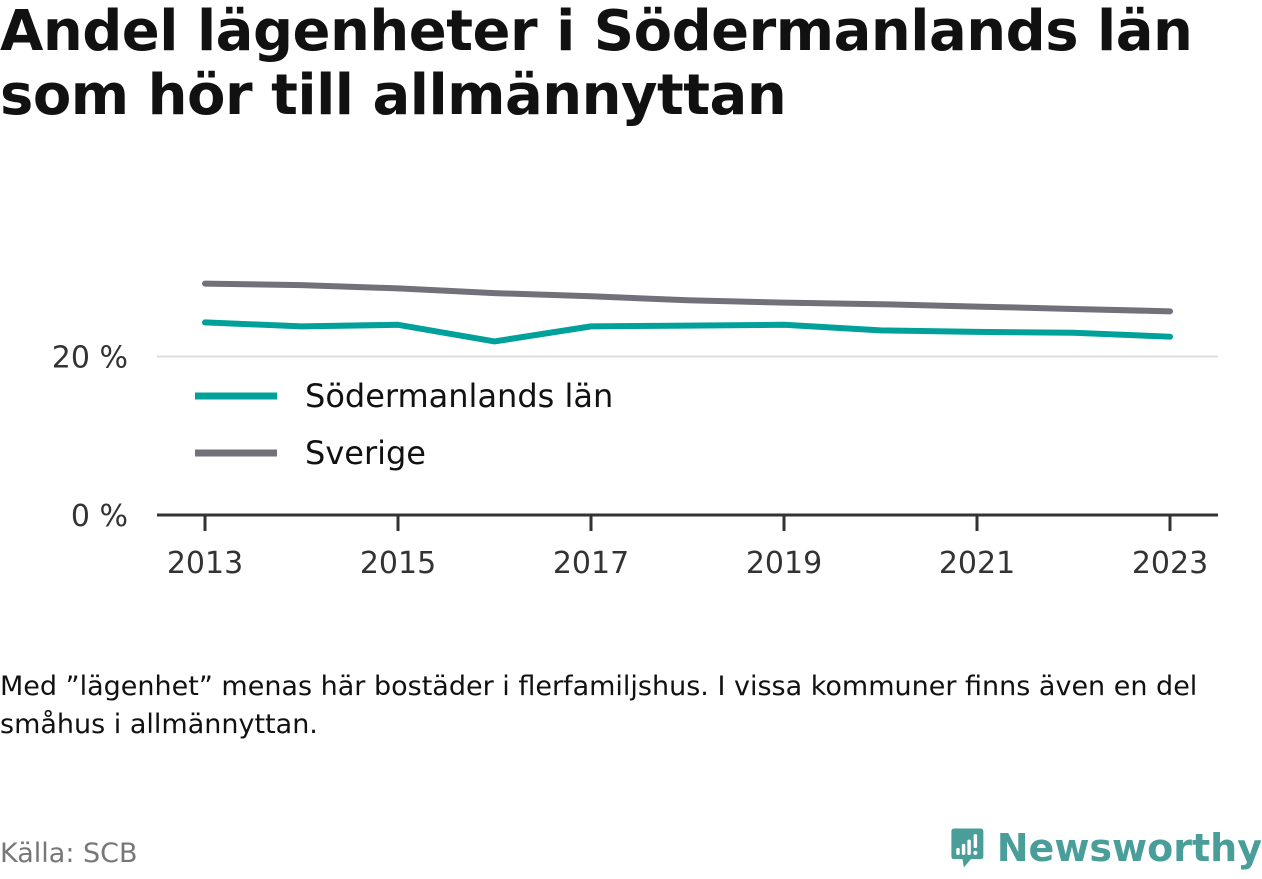 The height and width of the screenshot is (879, 1262). I want to click on x-tick-label: 2013, so click(205, 563).